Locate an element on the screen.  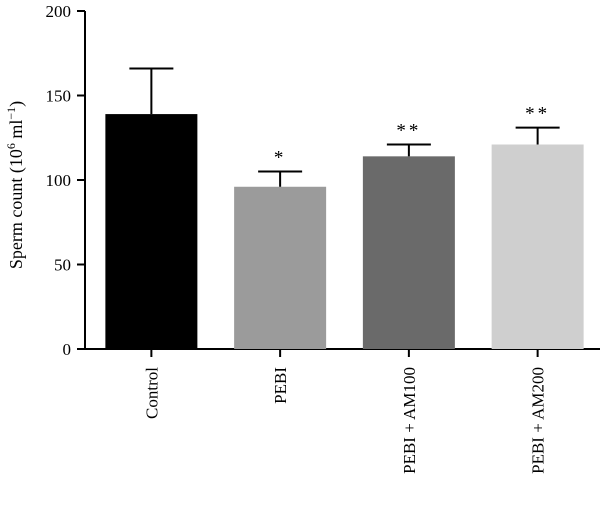
y-axis-title-mid: ml is located at coordinates (16, 132).